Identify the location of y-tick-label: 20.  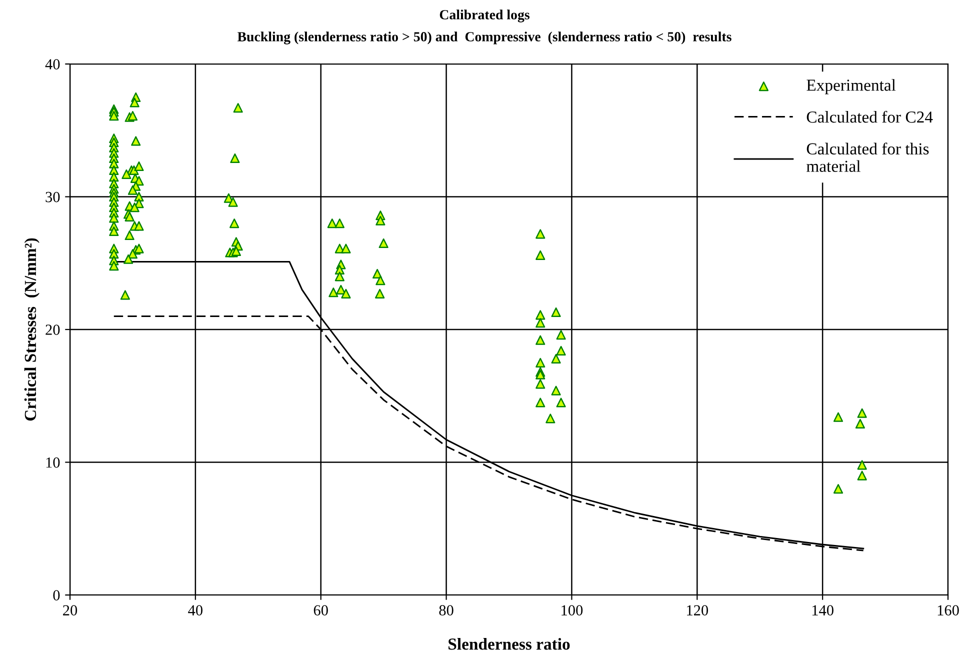
(53, 329).